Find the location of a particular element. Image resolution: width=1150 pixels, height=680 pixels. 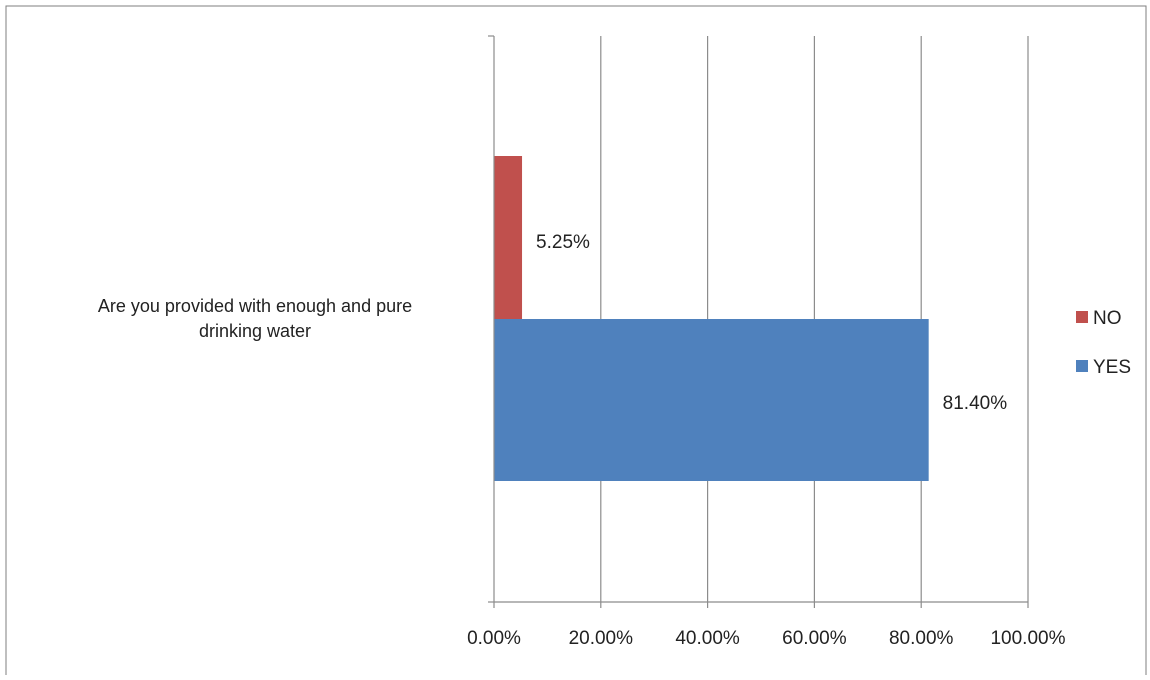

legend-swatch-no is located at coordinates (1082, 317).